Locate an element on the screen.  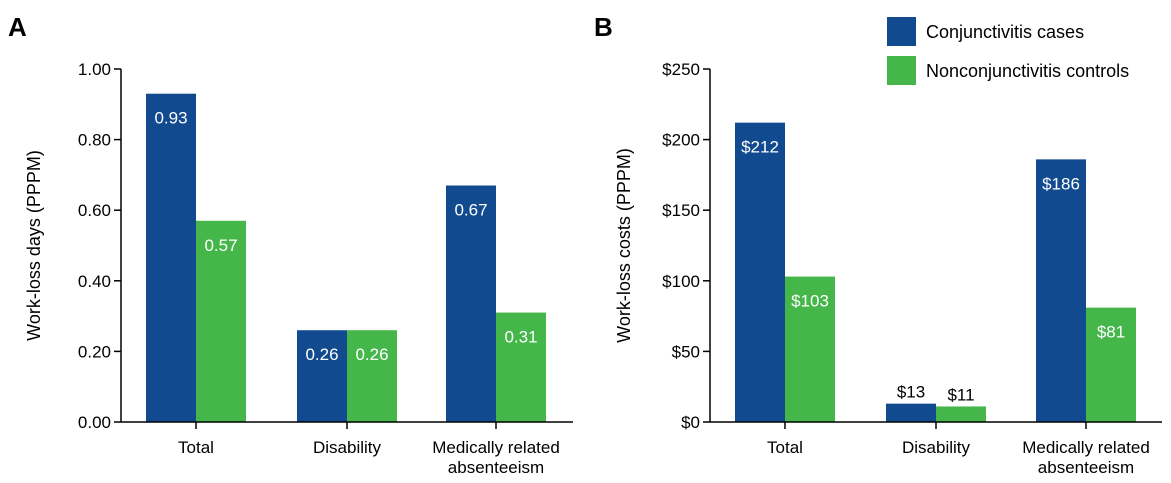
panel-b-bar-value-label: $186 is located at coordinates (1061, 183).